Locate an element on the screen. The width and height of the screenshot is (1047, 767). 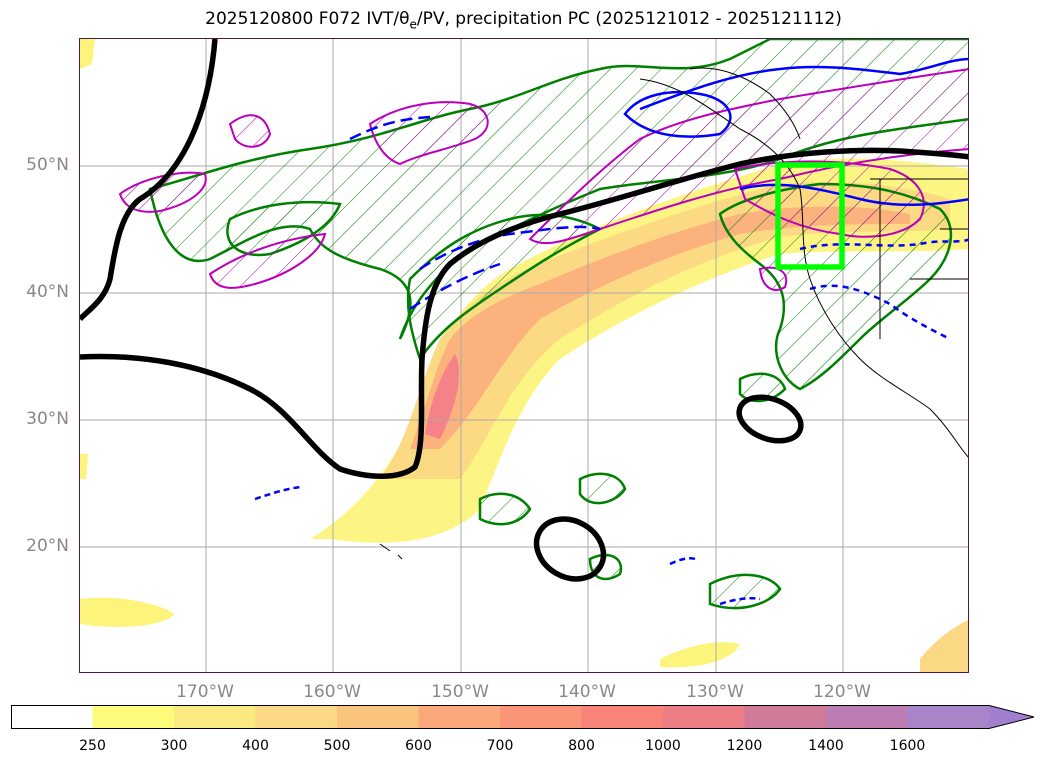
precip-coast is located at coordinates (829, 199).